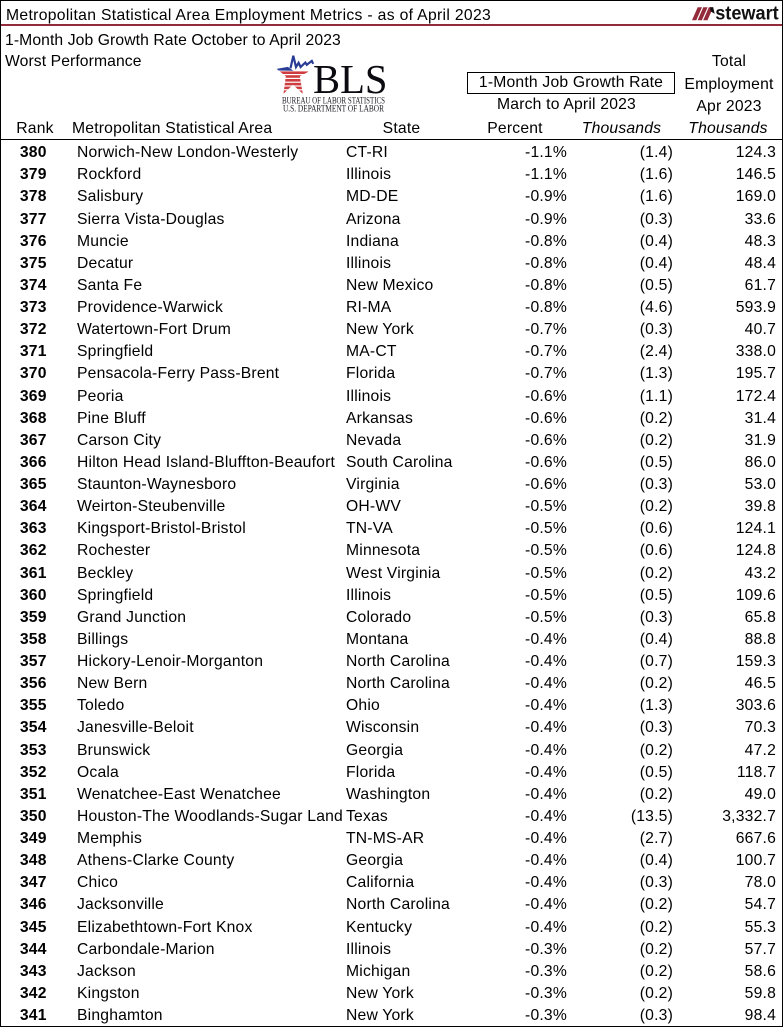 The width and height of the screenshot is (783, 1027). I want to click on svg-text: stewart, so click(747, 13).